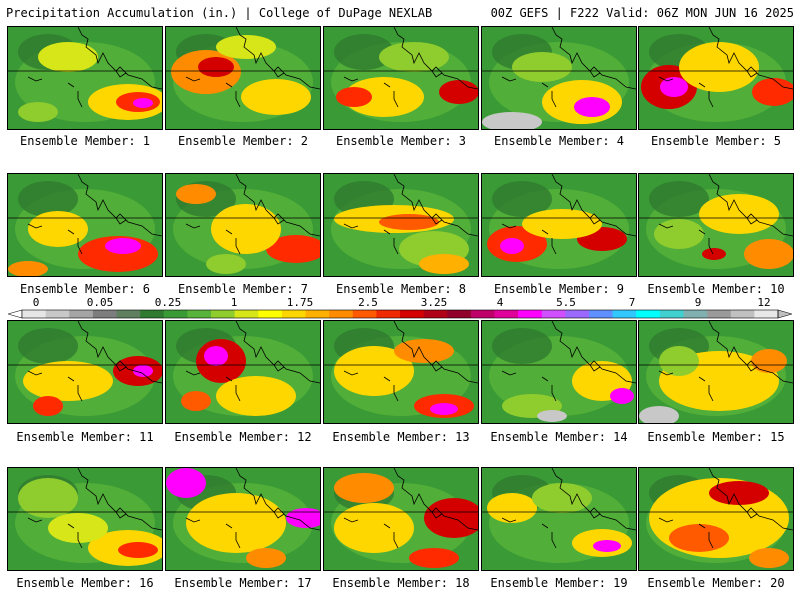 Image resolution: width=800 pixels, height=600 pixels. What do you see at coordinates (500, 302) in the screenshot?
I see `colorbar-tick-label: 4` at bounding box center [500, 302].